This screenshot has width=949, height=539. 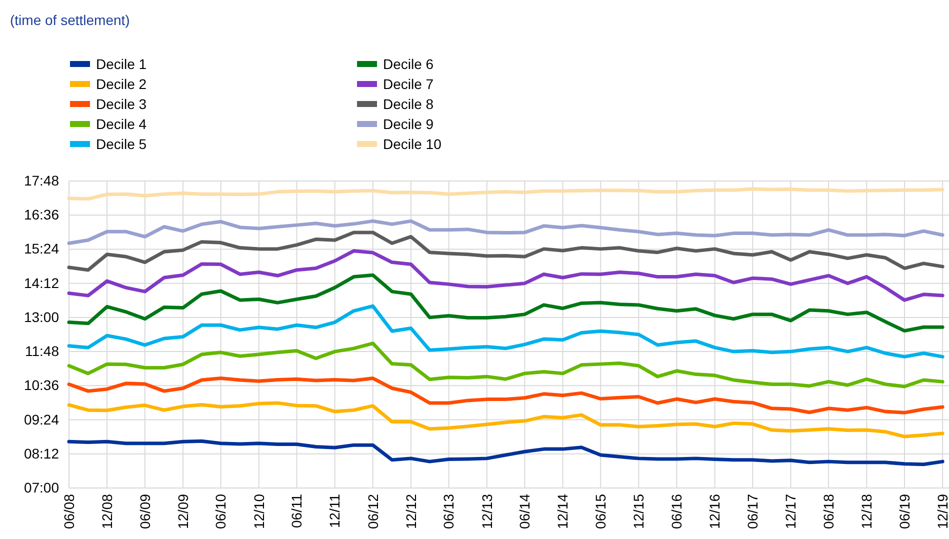 I want to click on legend-label: Decile 4, so click(x=121, y=124).